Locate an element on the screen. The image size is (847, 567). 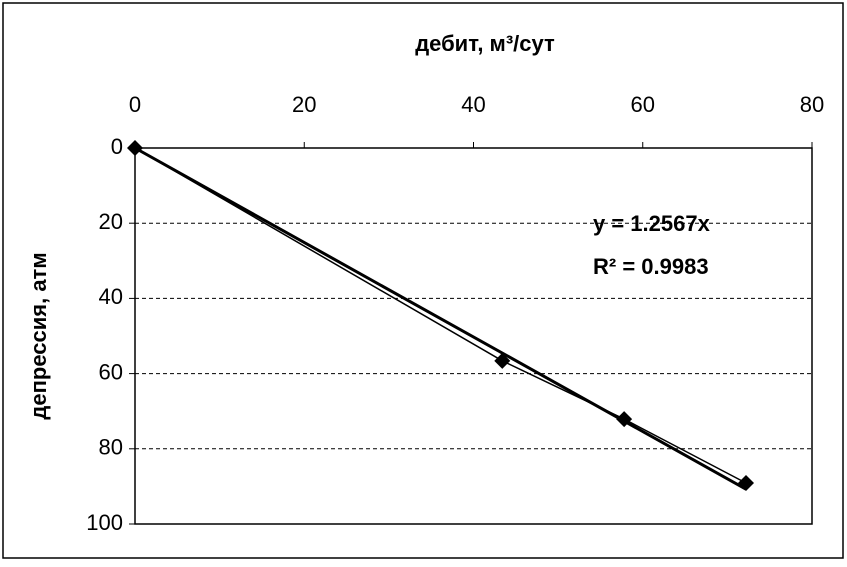
y-tick-label: 60 is located at coordinates (111, 371).